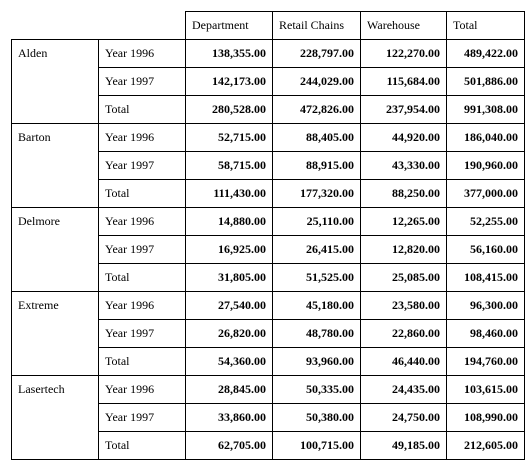 Image resolution: width=528 pixels, height=465 pixels. Describe the element at coordinates (403, 221) in the screenshot. I see `value-cell: 12,265.00` at that location.